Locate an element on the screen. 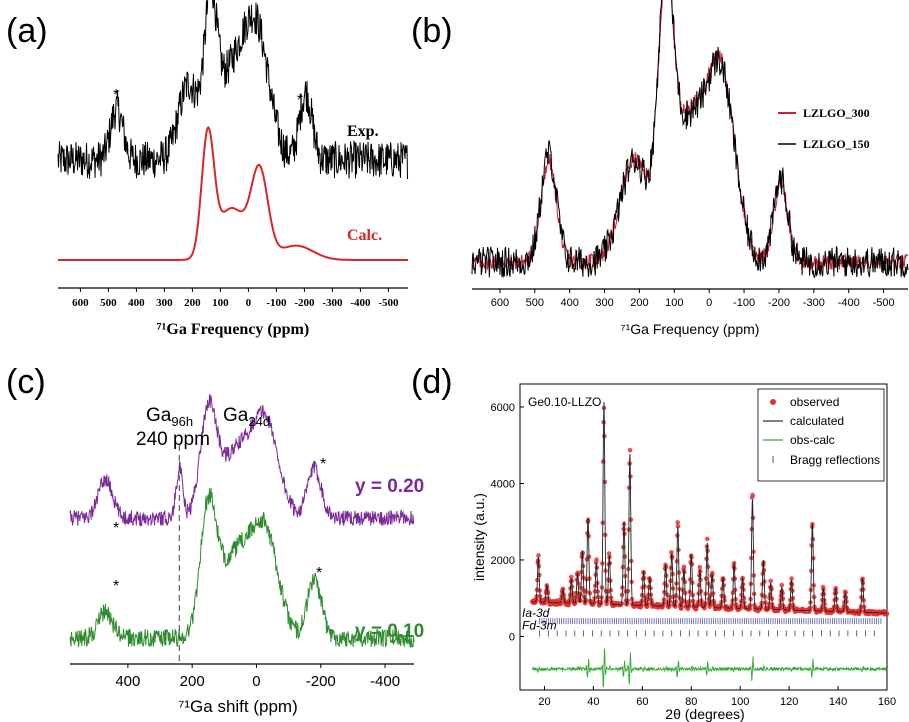  panel-a-series-label-calc: Calc. is located at coordinates (364, 235).